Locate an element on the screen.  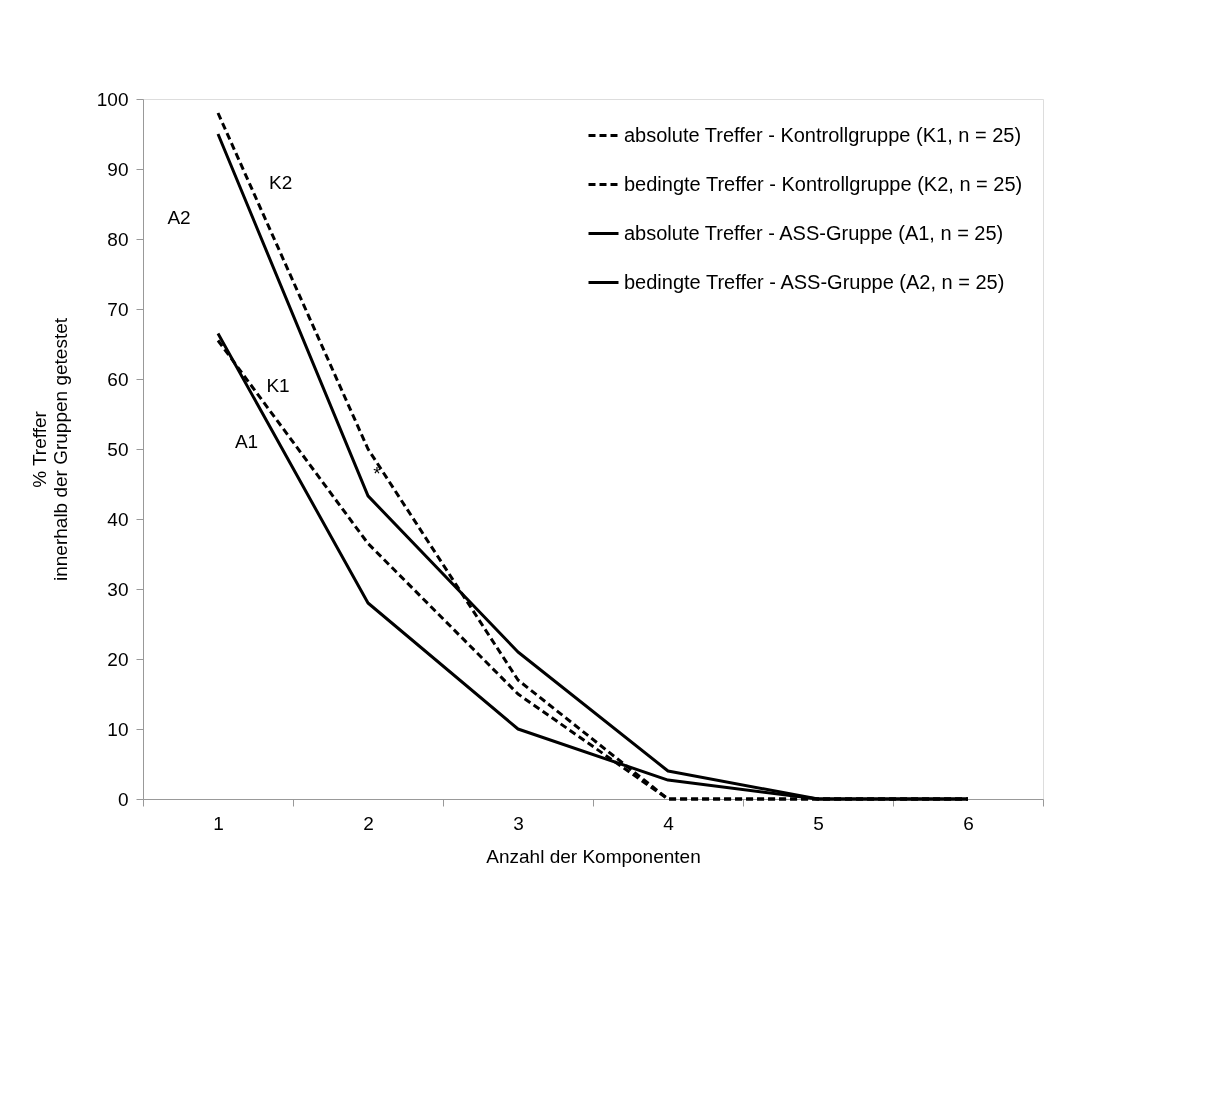
annotation: A2 is located at coordinates (179, 217).